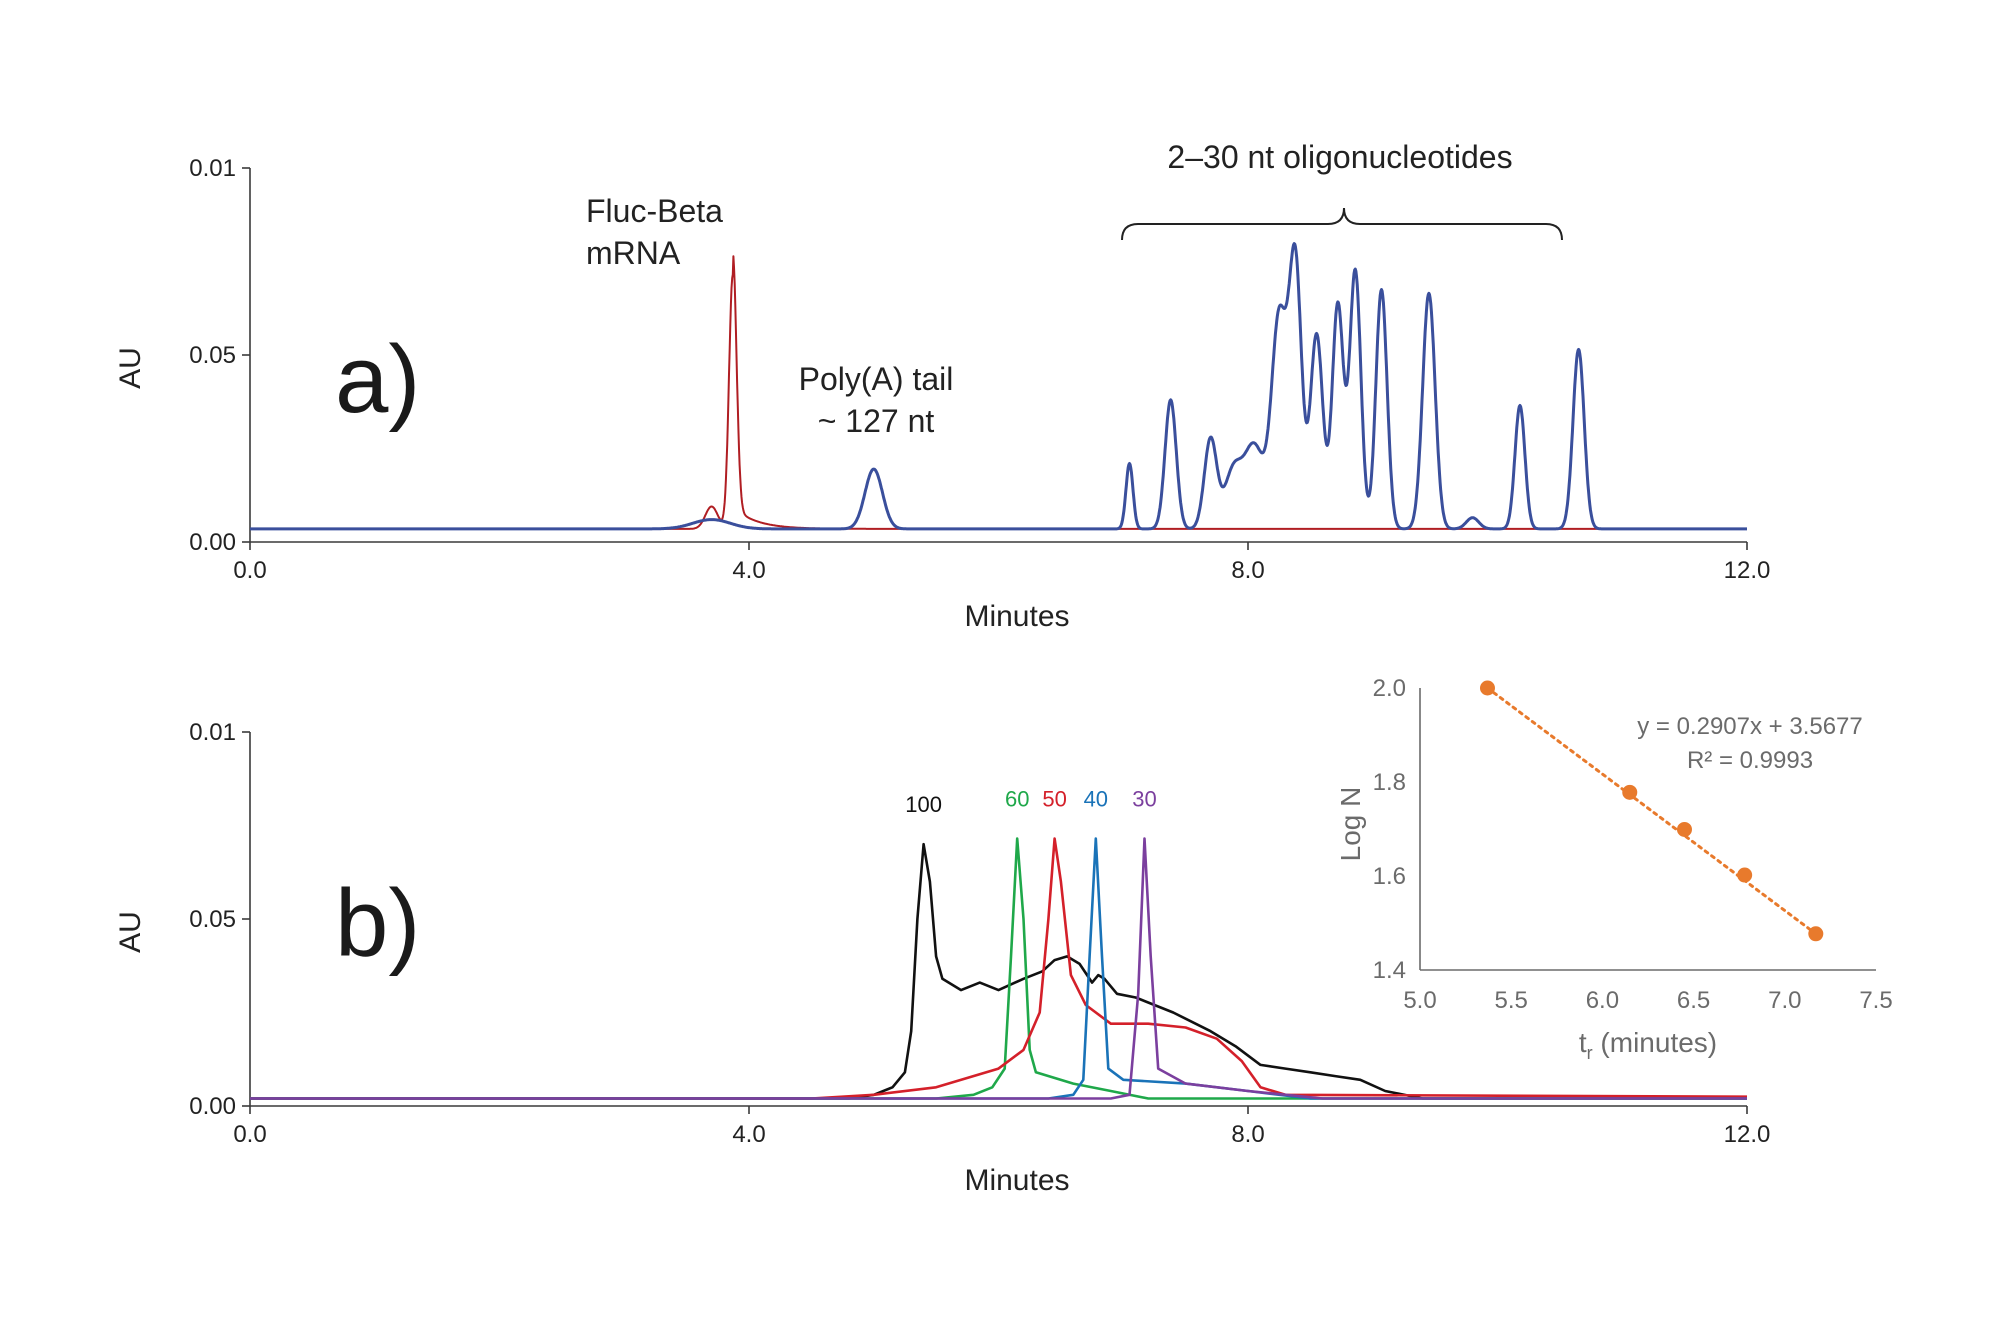 The image size is (2000, 1333). I want to click on panel-b-x-label: Minutes, so click(1016, 1180).